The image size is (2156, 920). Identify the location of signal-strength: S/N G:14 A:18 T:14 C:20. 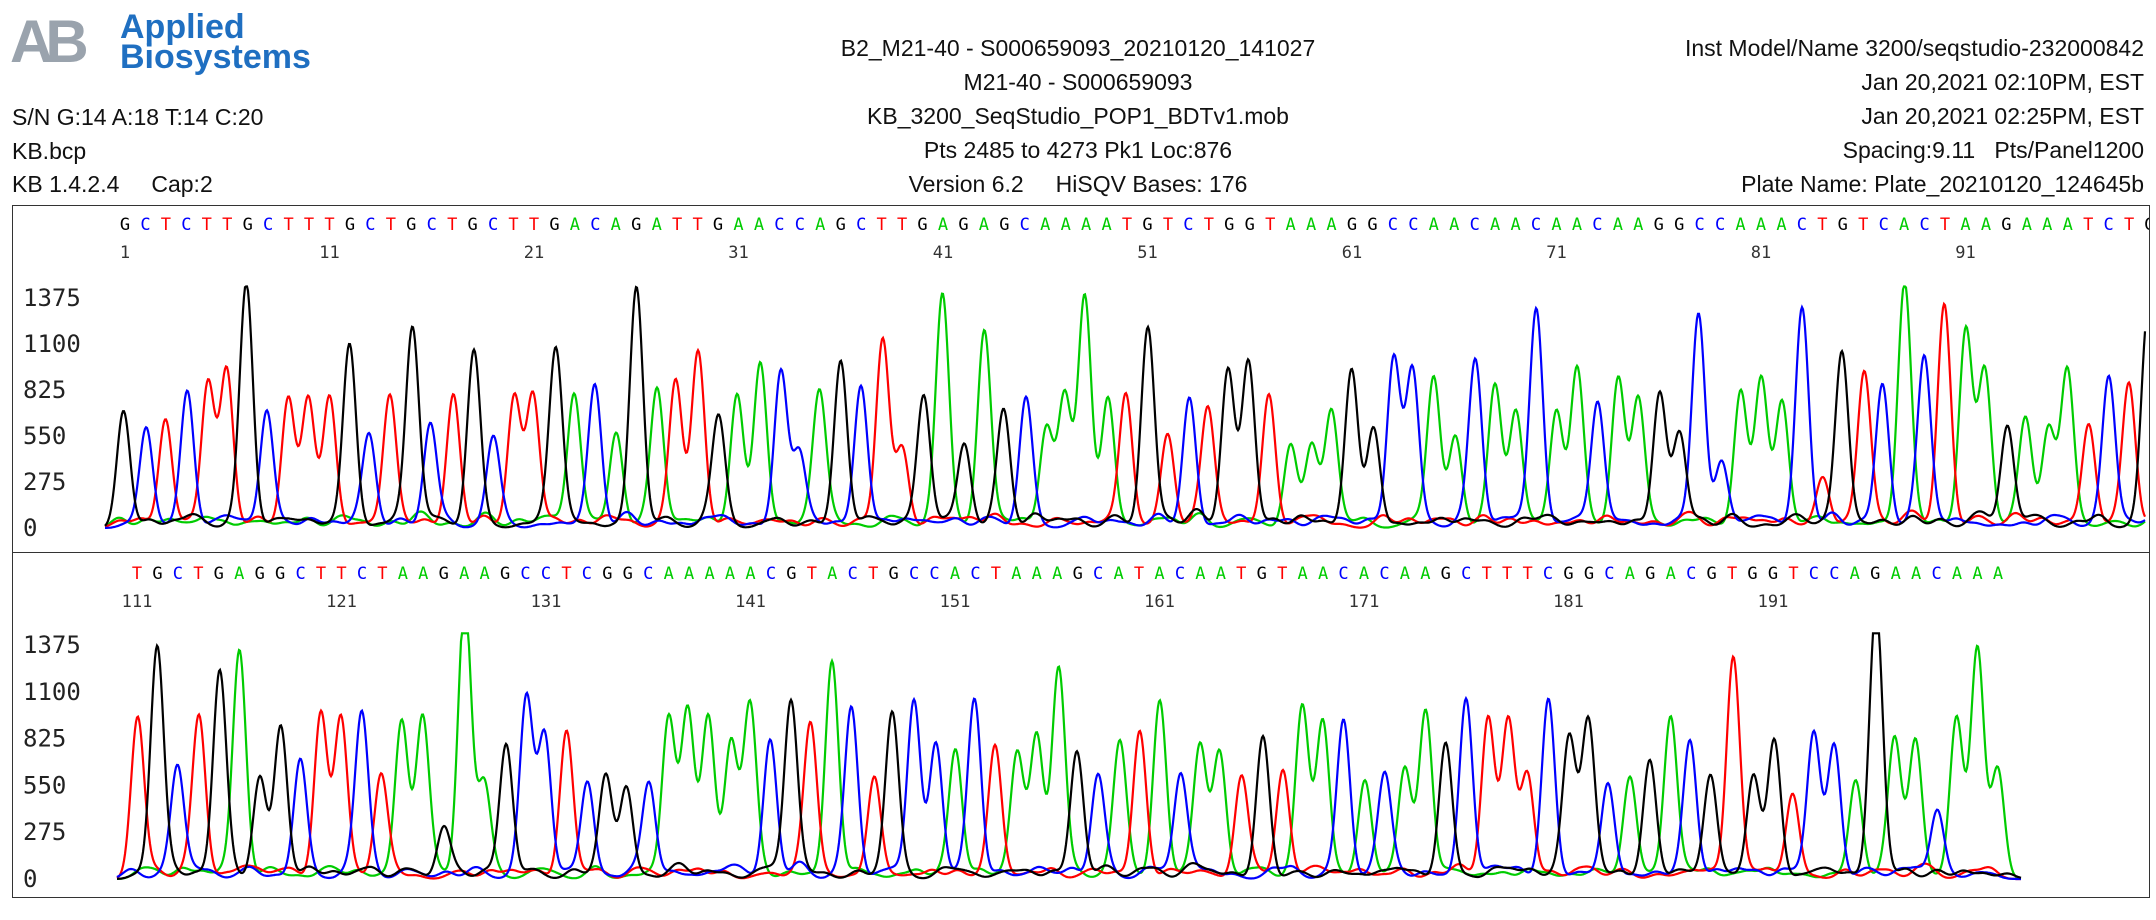
(138, 117).